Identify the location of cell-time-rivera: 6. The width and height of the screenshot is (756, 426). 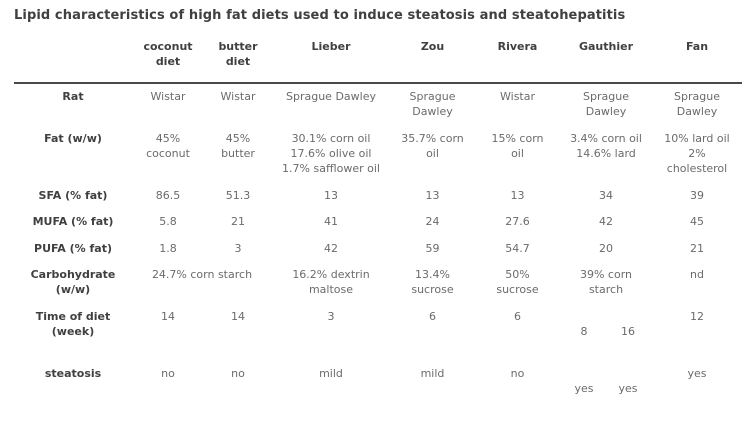
(517, 316).